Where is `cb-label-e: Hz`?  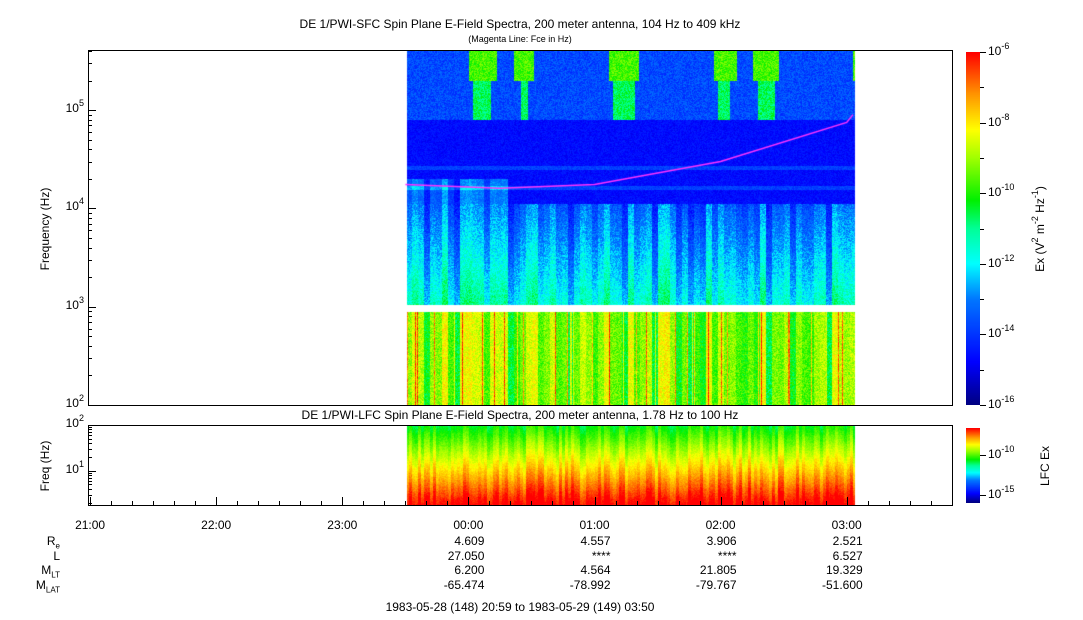
cb-label-e: Hz is located at coordinates (1040, 207).